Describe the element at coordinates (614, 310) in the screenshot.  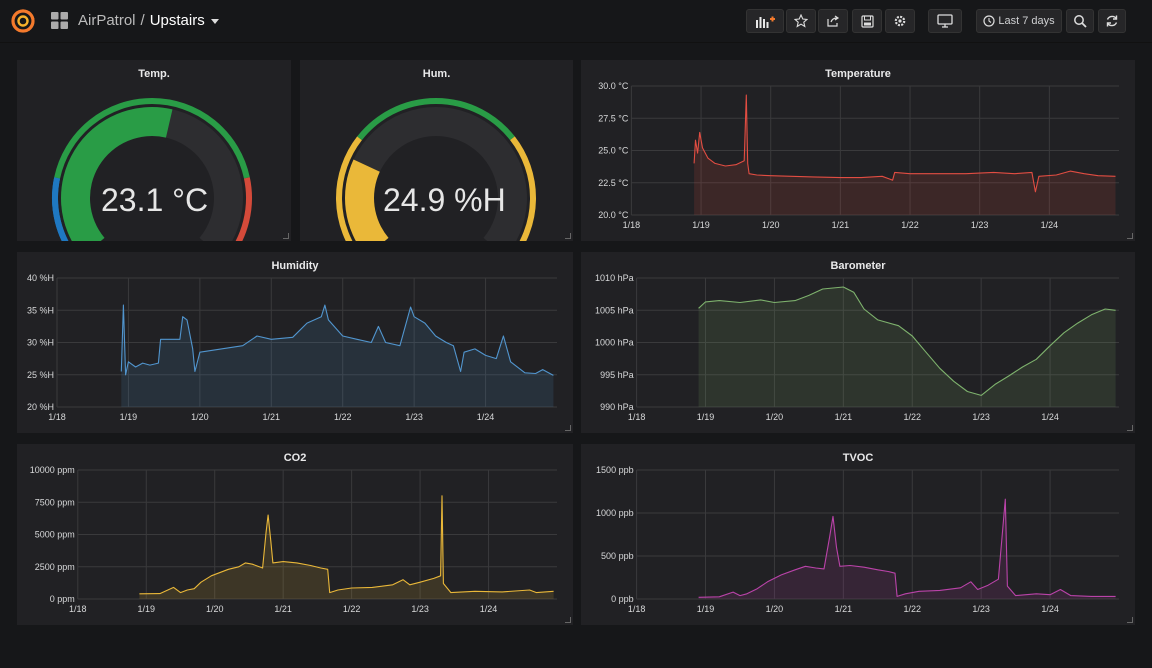
I see `y-tick-label: 1005 hPa` at that location.